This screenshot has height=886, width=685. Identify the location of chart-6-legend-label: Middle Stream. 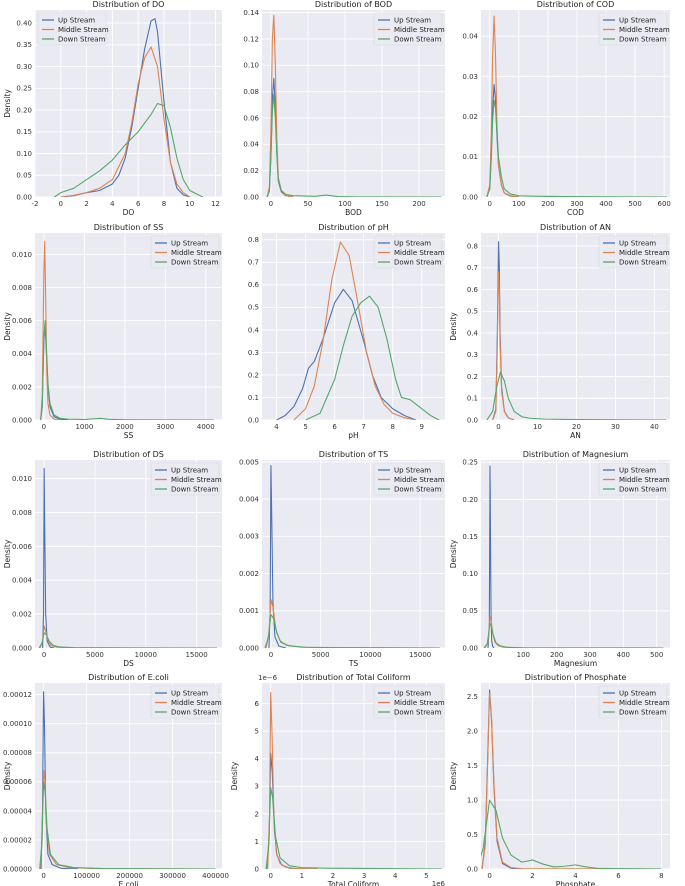
(196, 480).